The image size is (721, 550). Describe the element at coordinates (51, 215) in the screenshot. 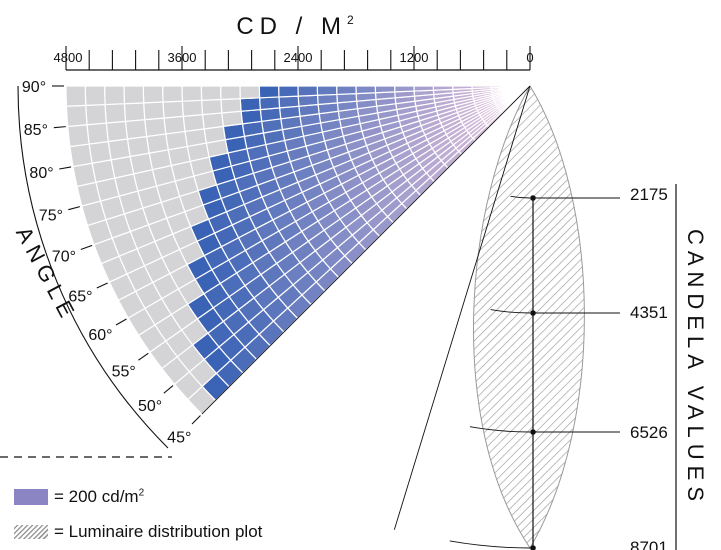

I see `angle-label: 75°` at that location.